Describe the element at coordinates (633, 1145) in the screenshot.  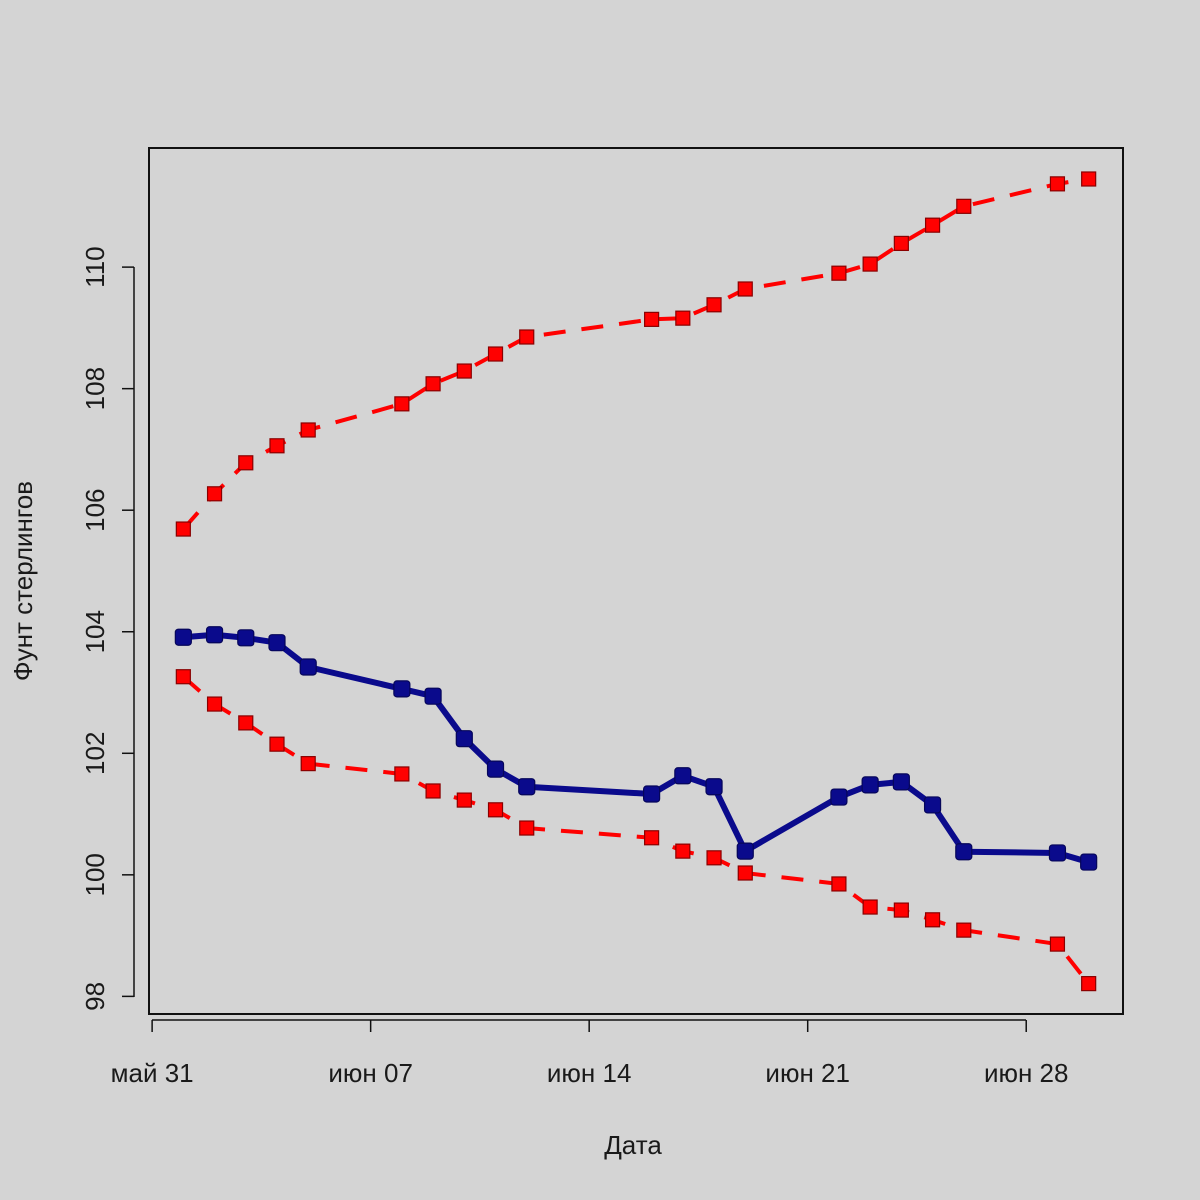
I see `x-axis-title: Дата` at that location.